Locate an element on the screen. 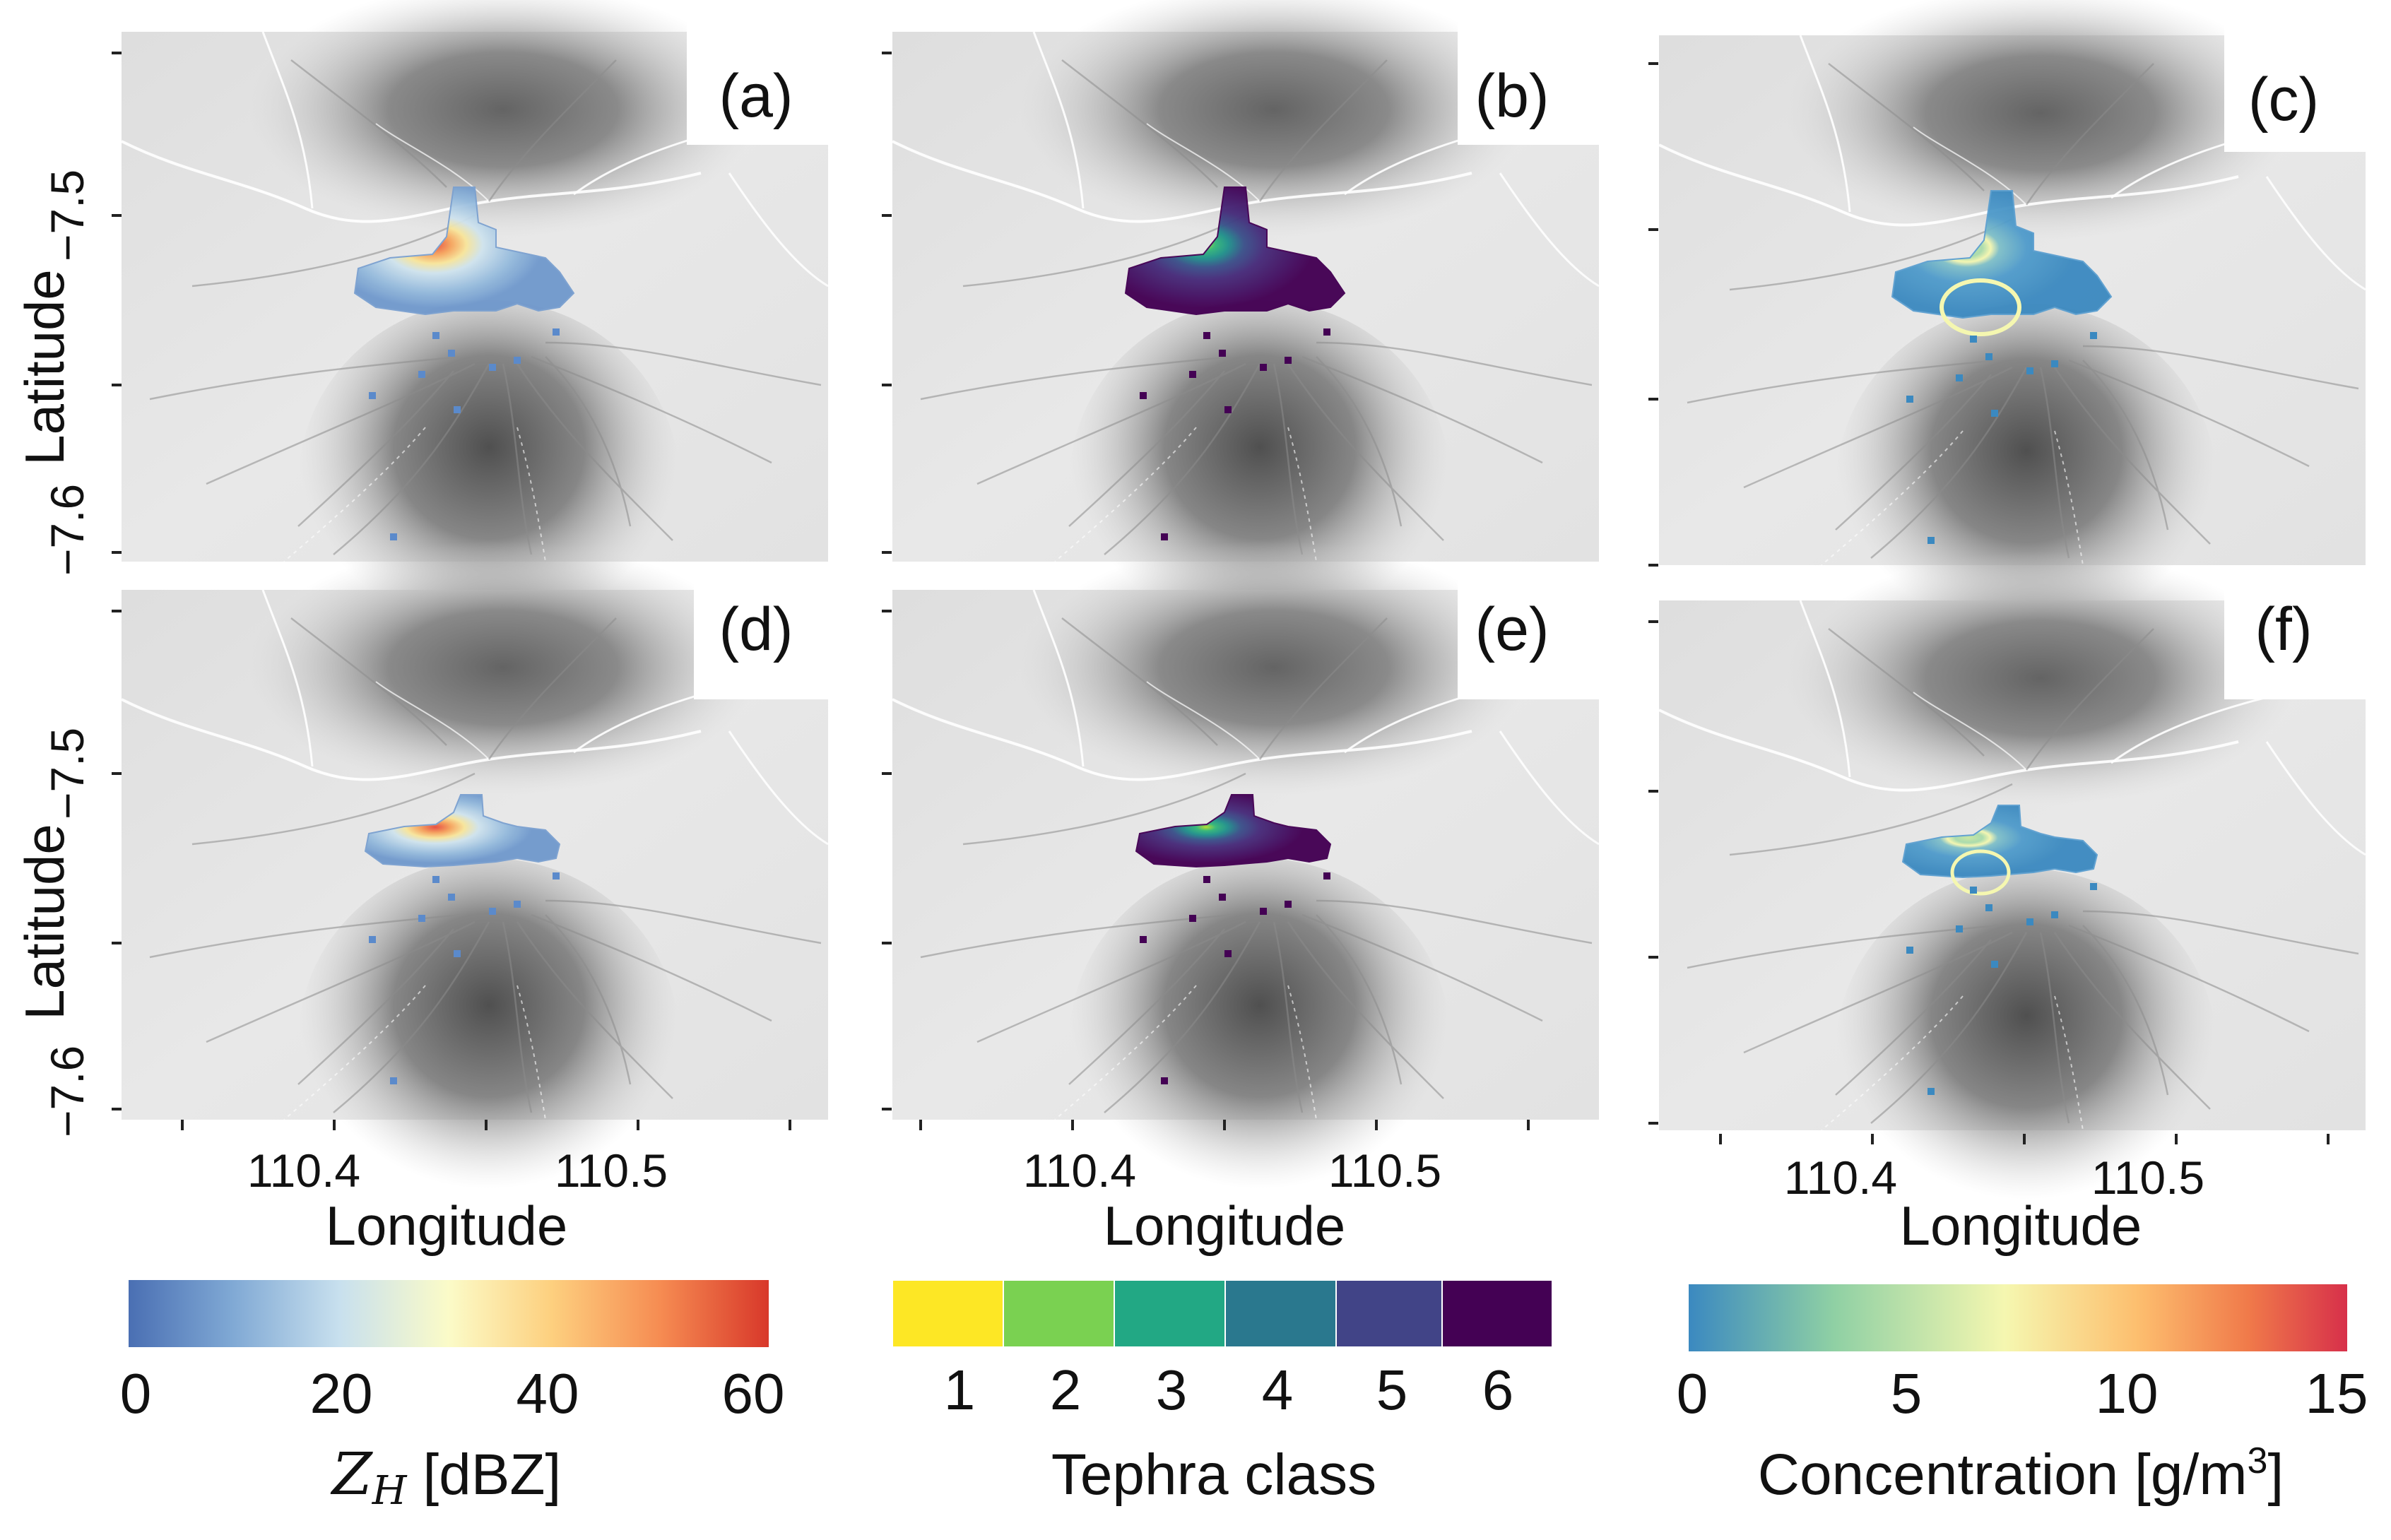  y-axis-label-bottom: Latitude is located at coordinates (44, 922).